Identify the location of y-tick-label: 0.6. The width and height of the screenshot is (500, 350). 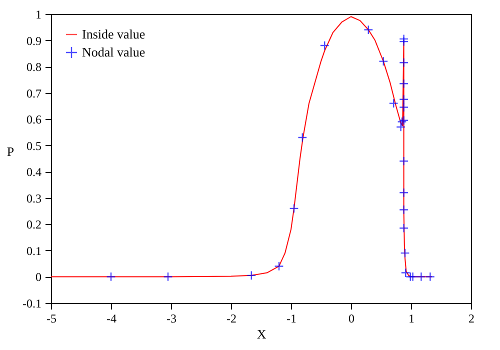
(34, 119).